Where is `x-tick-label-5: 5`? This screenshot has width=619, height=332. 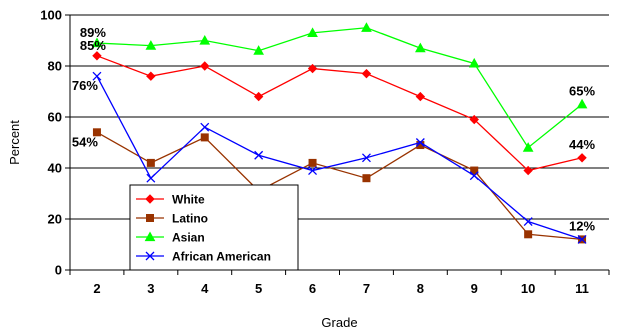 x-tick-label-5: 5 is located at coordinates (258, 288).